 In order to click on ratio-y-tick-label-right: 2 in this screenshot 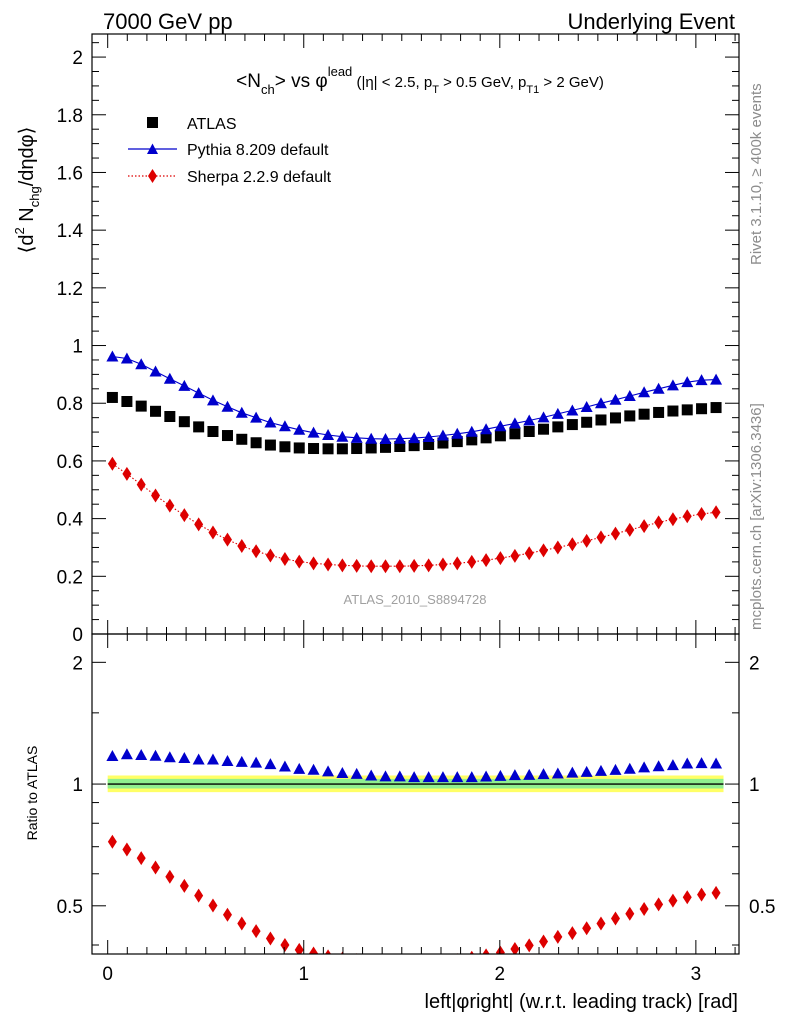, I will do `click(754, 663)`.